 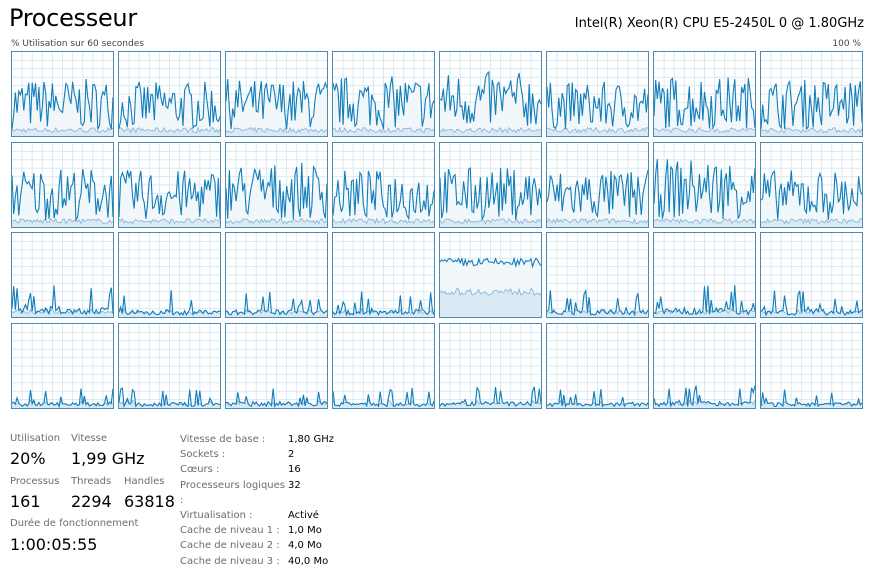 I want to click on detail-value: 32, so click(x=294, y=485).